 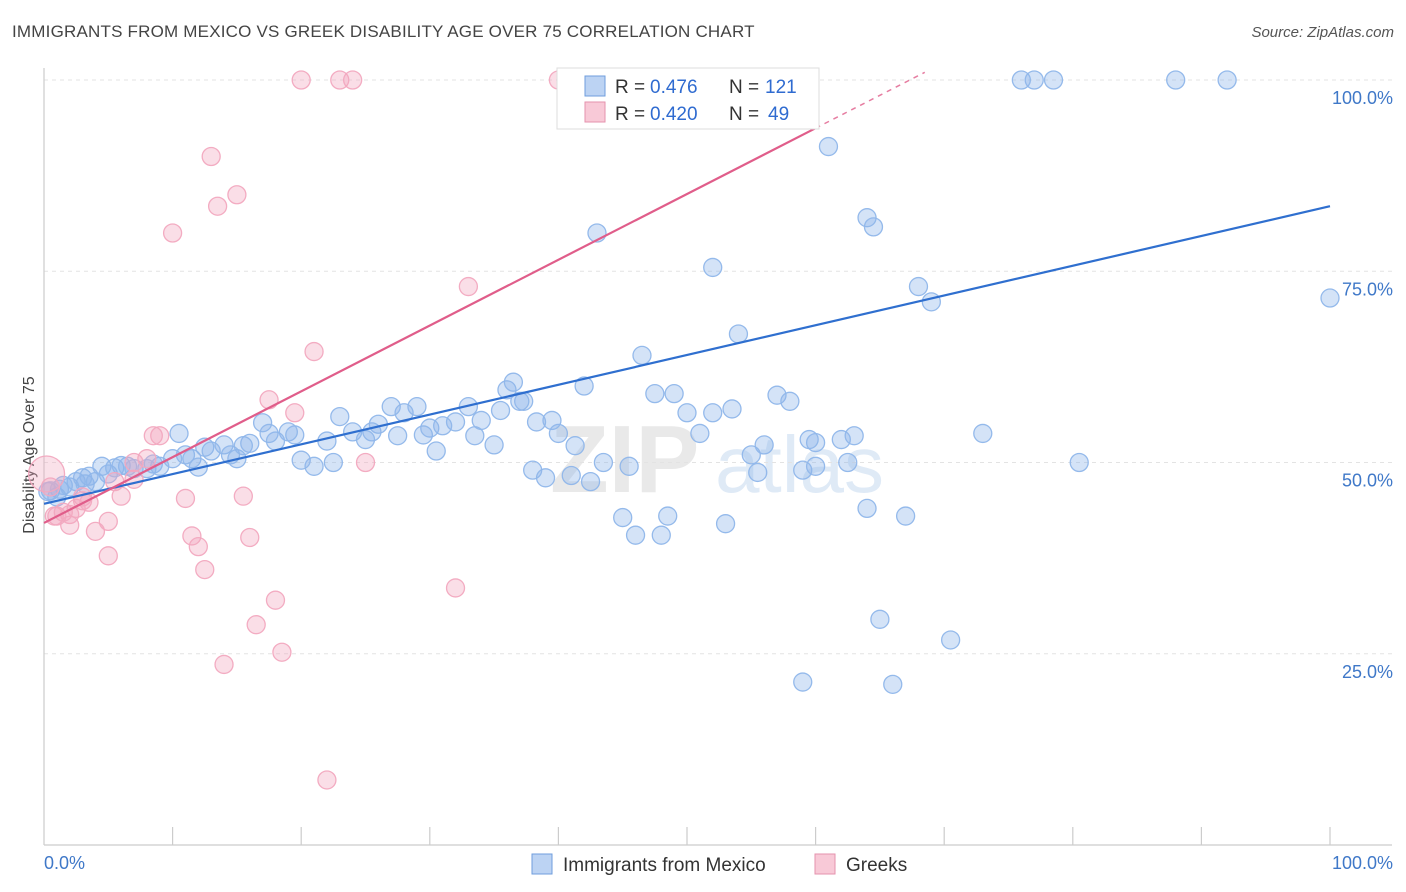 I want to click on x-tick-labels: 0.0% 100.0%, so click(x=718, y=863).